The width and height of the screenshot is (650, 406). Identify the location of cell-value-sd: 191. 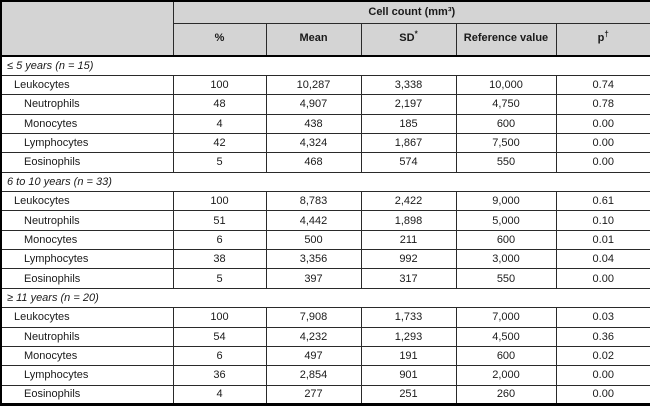
(408, 356).